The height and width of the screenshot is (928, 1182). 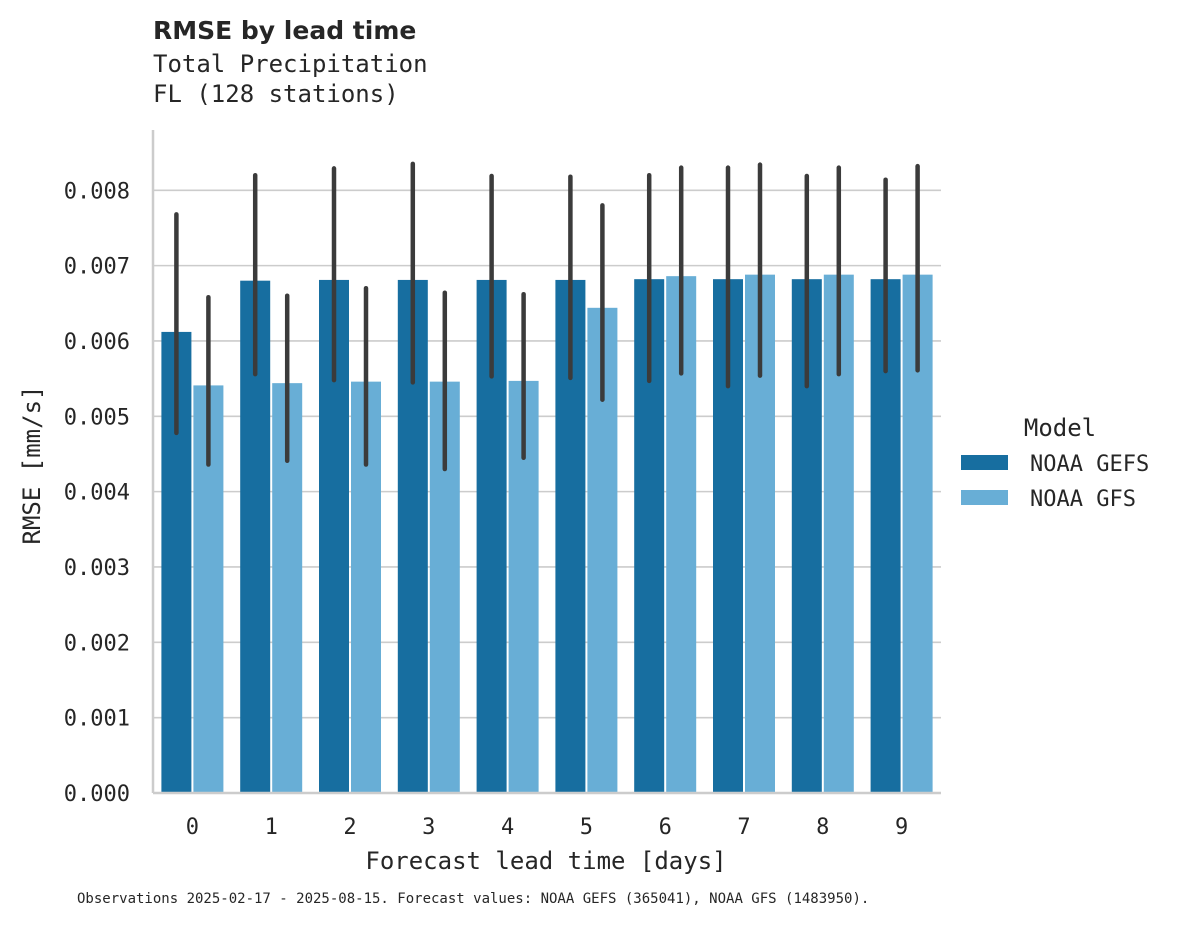 I want to click on y-tick-label: 0.004, so click(x=97, y=493).